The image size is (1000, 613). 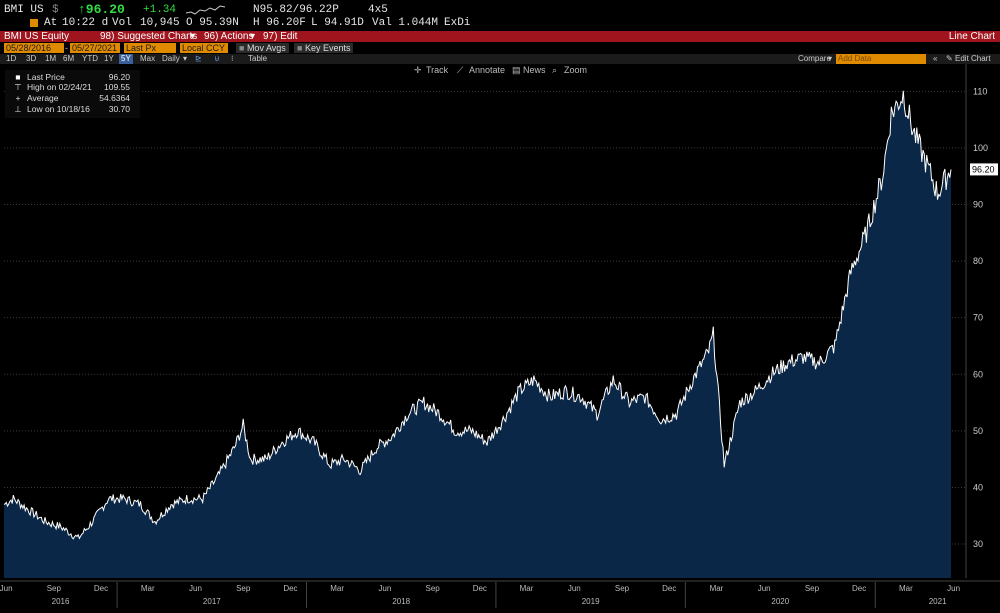 What do you see at coordinates (980, 91) in the screenshot?
I see `y-tick-label: 110` at bounding box center [980, 91].